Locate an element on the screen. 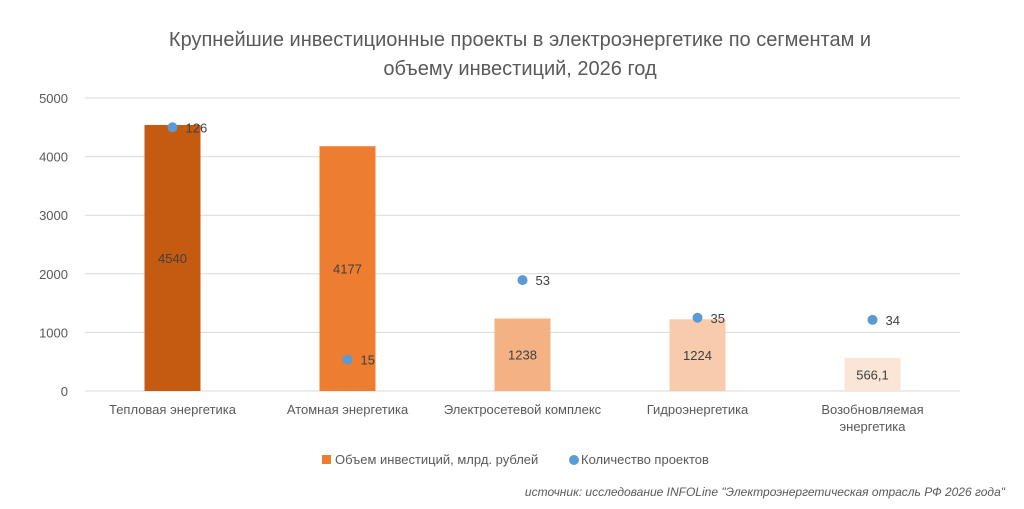 The image size is (1024, 509). legend-label-investment: Объем инвестиций, млрд. рублей is located at coordinates (436, 459).